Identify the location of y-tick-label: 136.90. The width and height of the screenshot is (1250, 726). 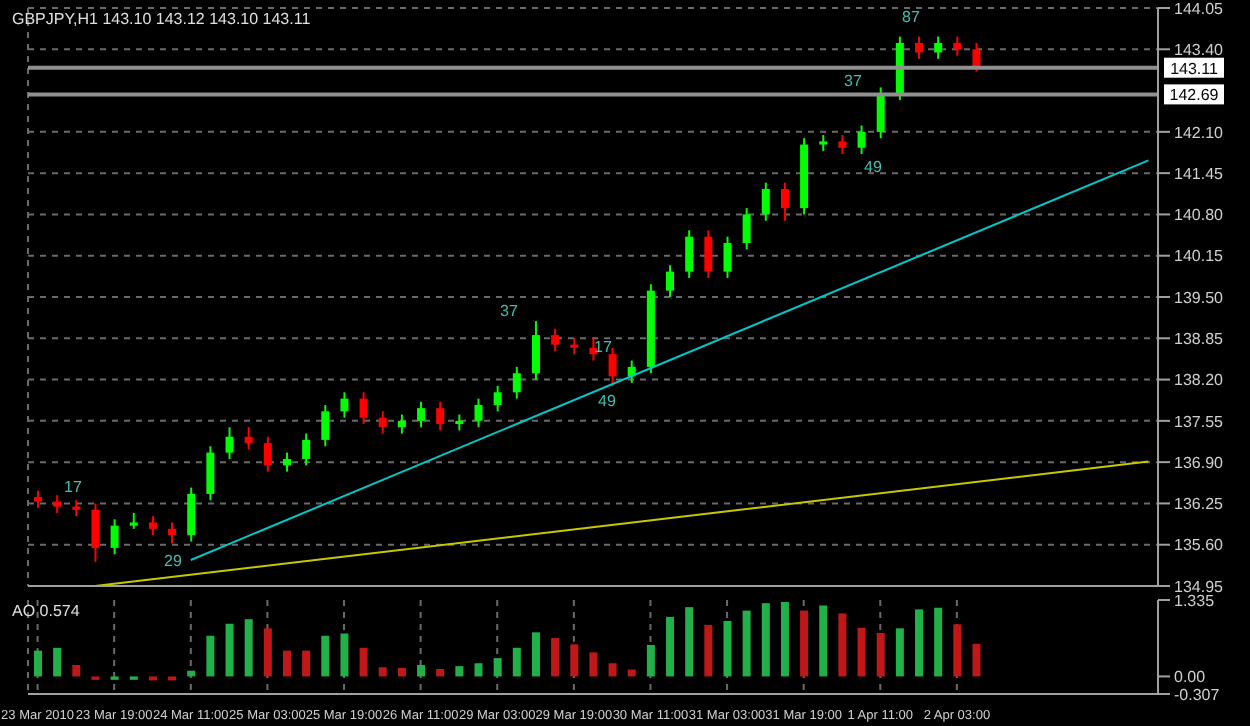
(1199, 462).